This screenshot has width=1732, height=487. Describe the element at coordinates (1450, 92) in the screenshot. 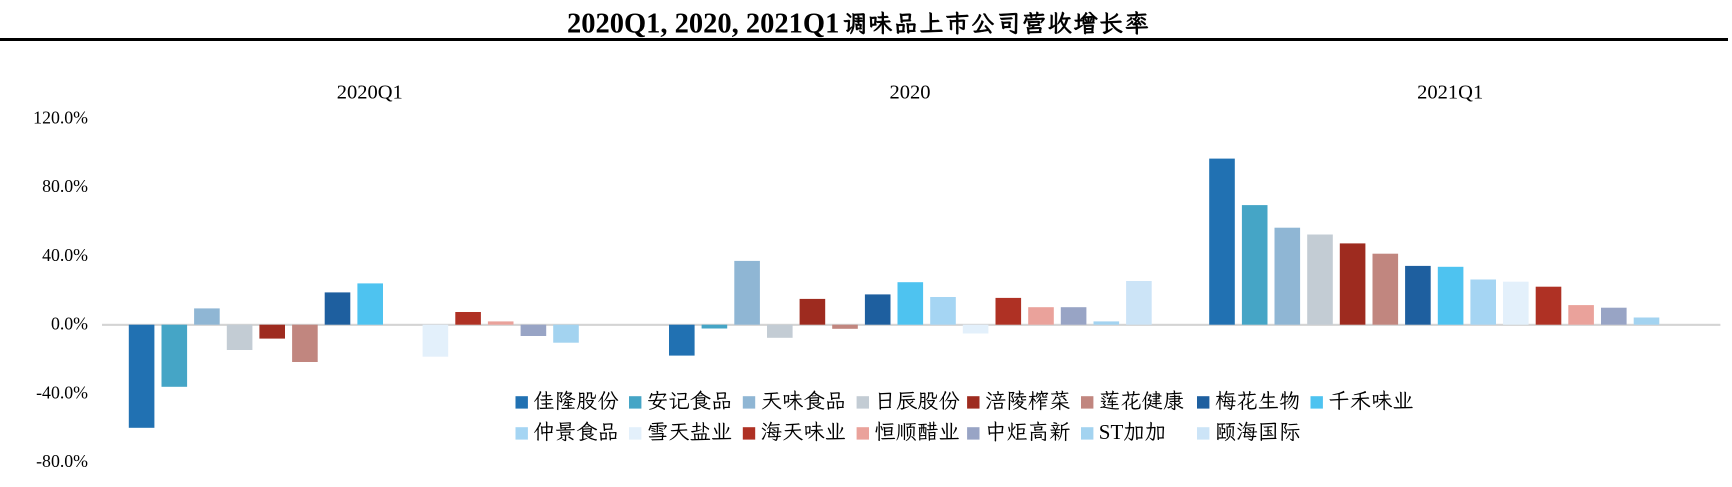

I see `svg-text: 2021Q1` at that location.